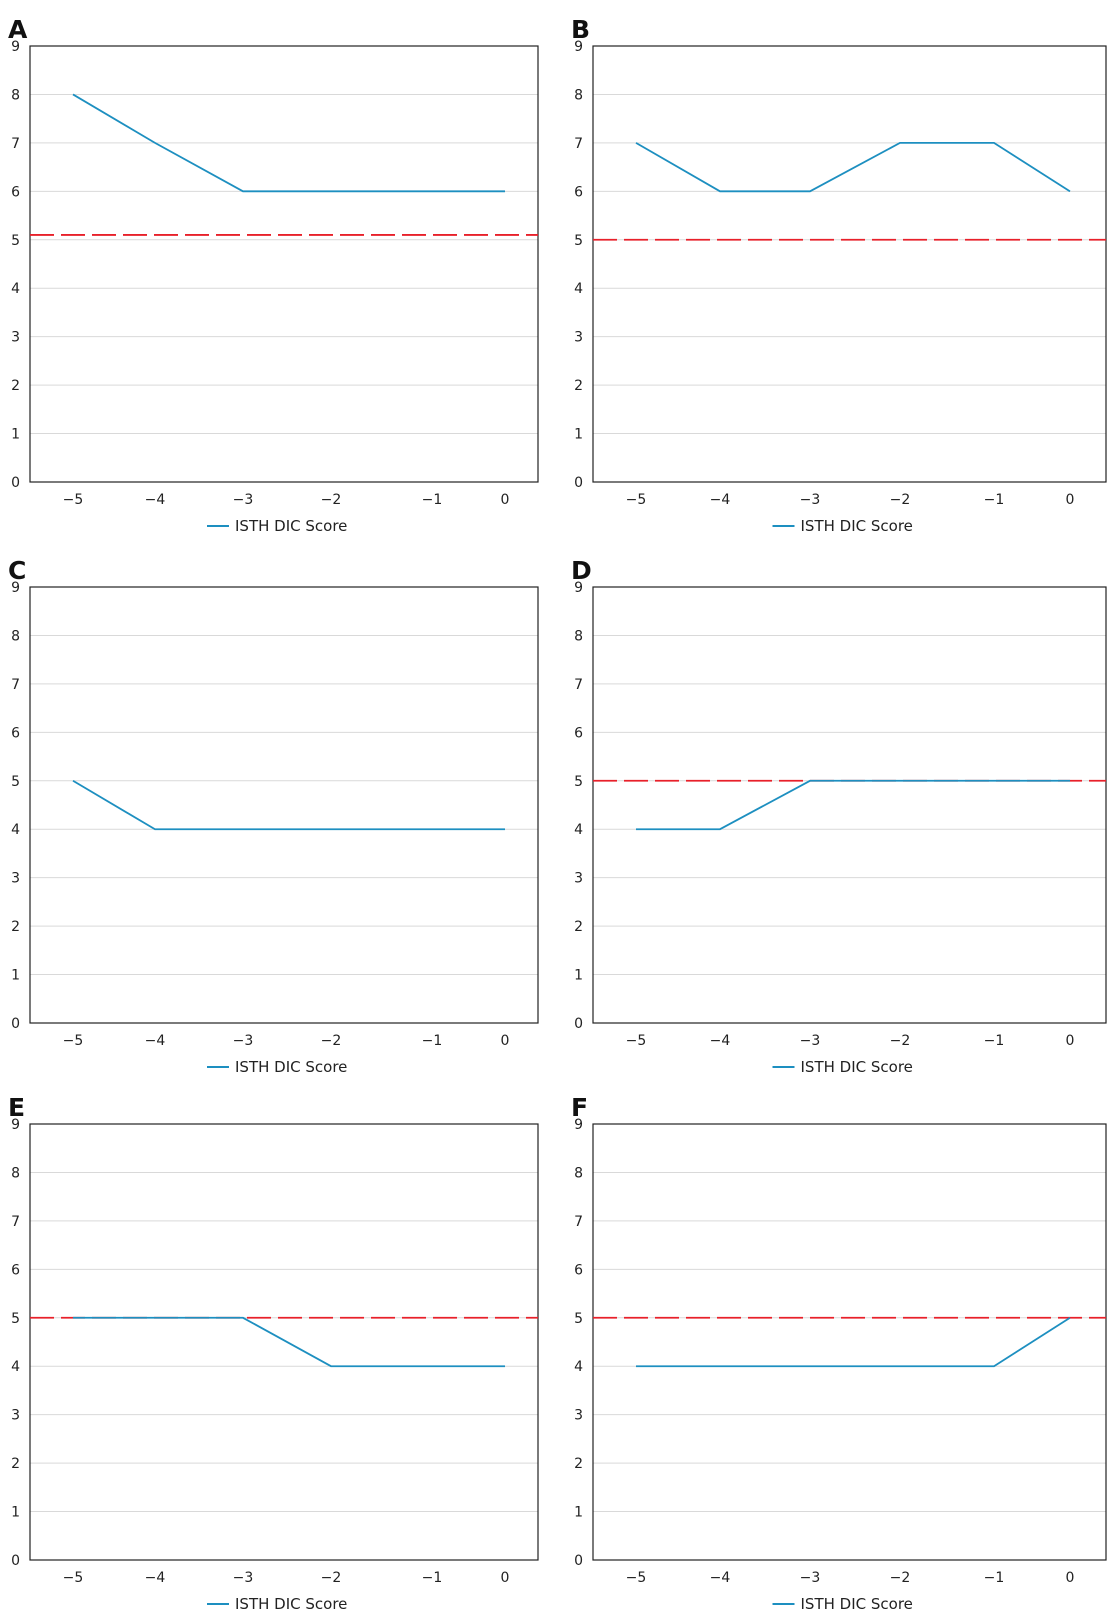 The height and width of the screenshot is (1618, 1108). Describe the element at coordinates (16, 1107) in the screenshot. I see `panel-label: E` at that location.